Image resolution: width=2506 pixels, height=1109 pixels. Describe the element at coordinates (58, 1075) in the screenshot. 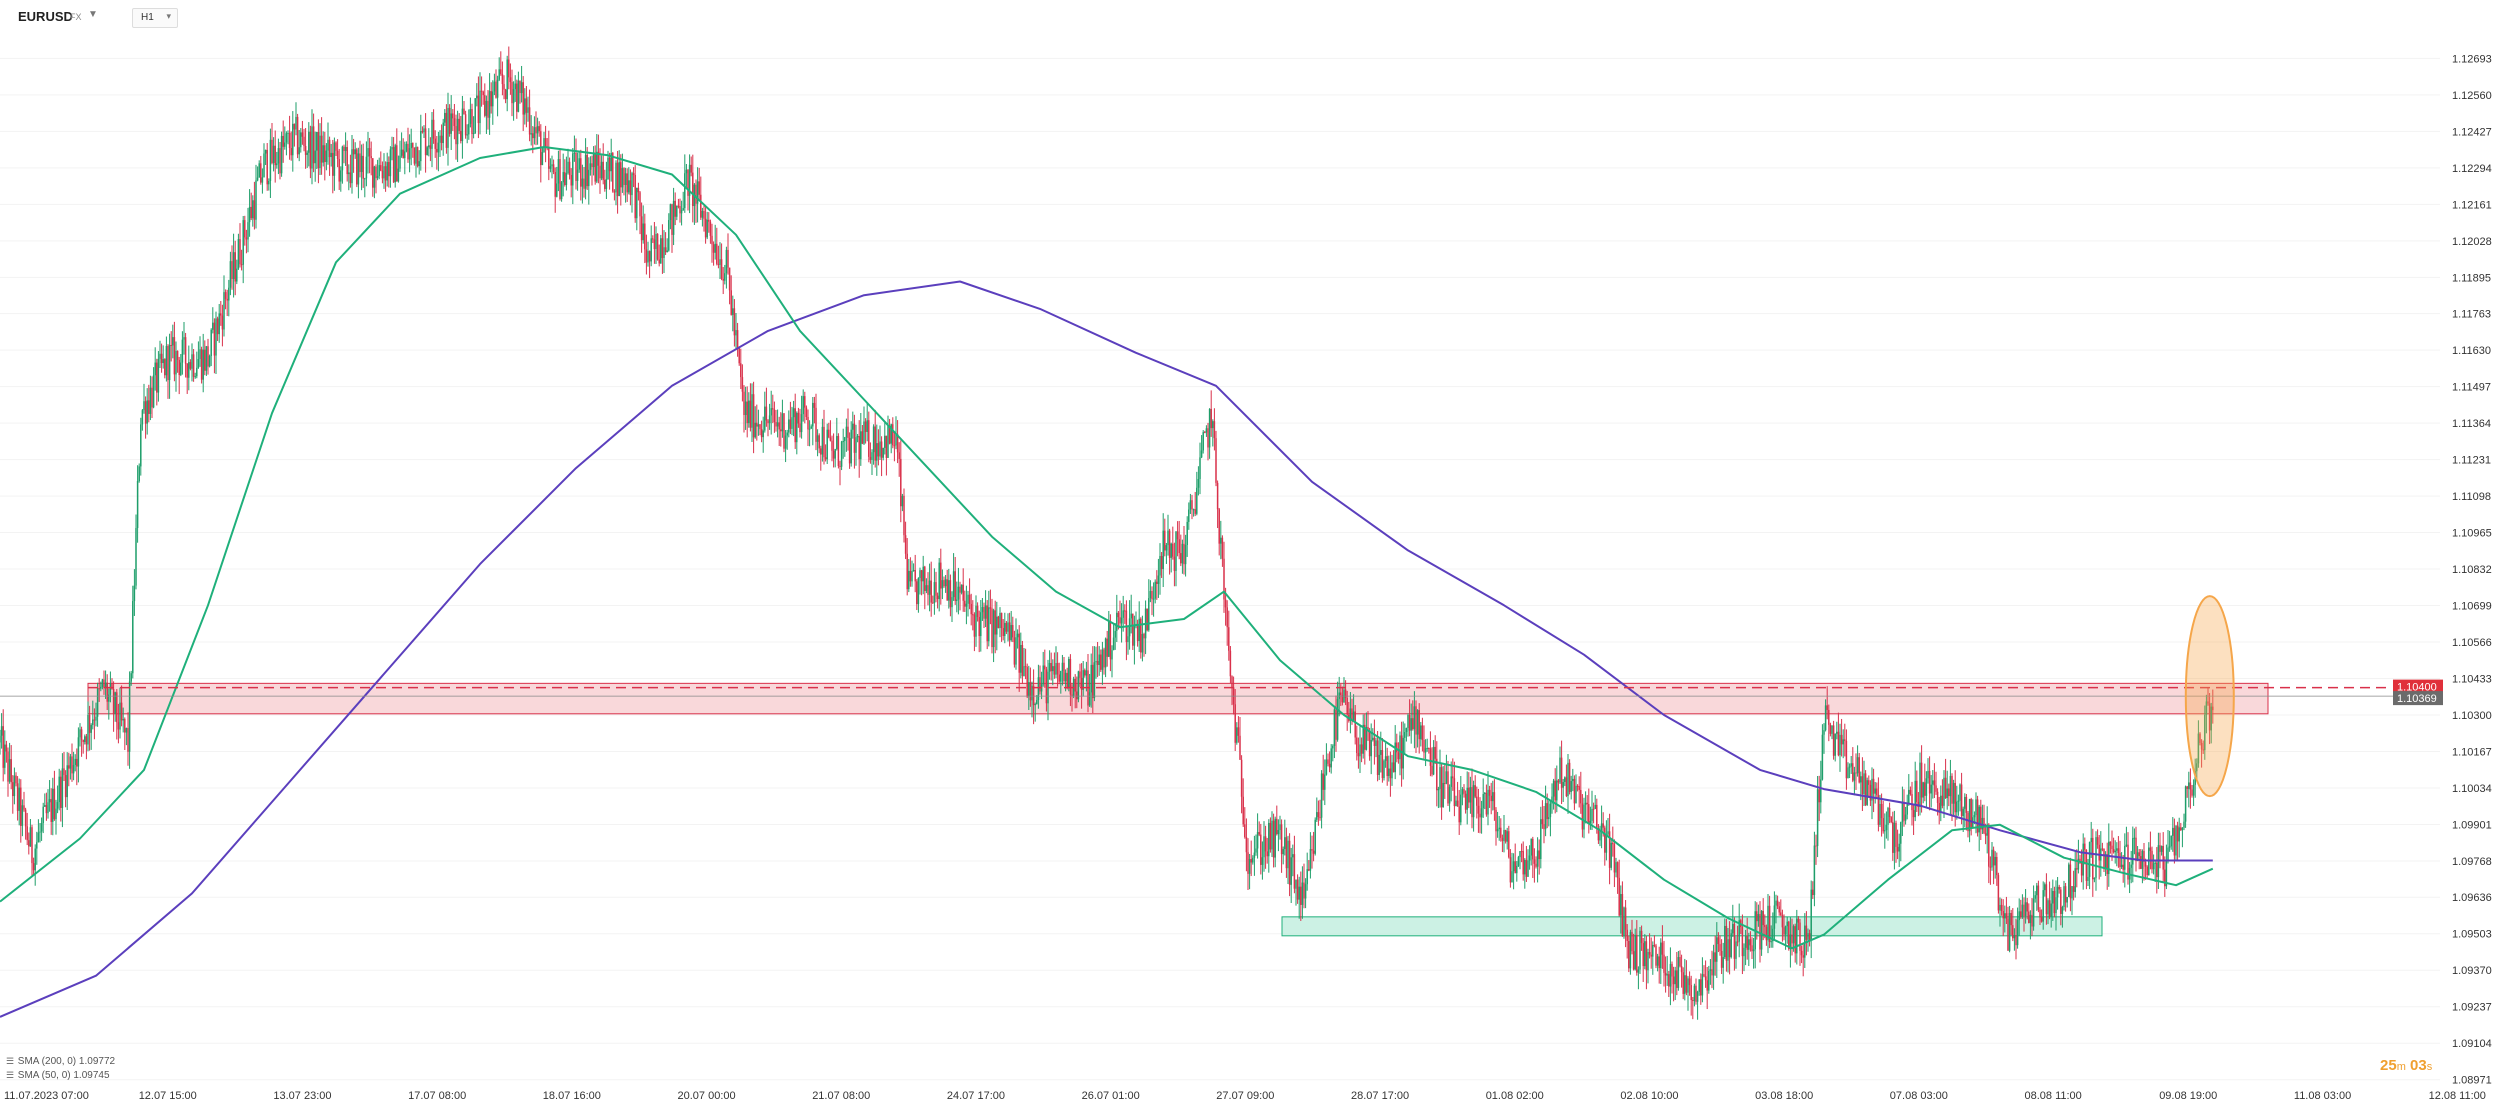

I see `indicator-legend-sma50: ☰ SMA (50, 0) 1.09745` at that location.